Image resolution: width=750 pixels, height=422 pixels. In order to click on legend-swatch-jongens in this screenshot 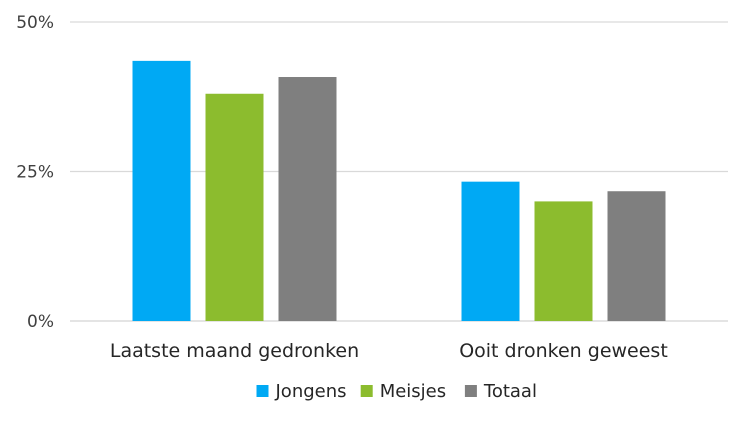, I will do `click(262, 391)`.